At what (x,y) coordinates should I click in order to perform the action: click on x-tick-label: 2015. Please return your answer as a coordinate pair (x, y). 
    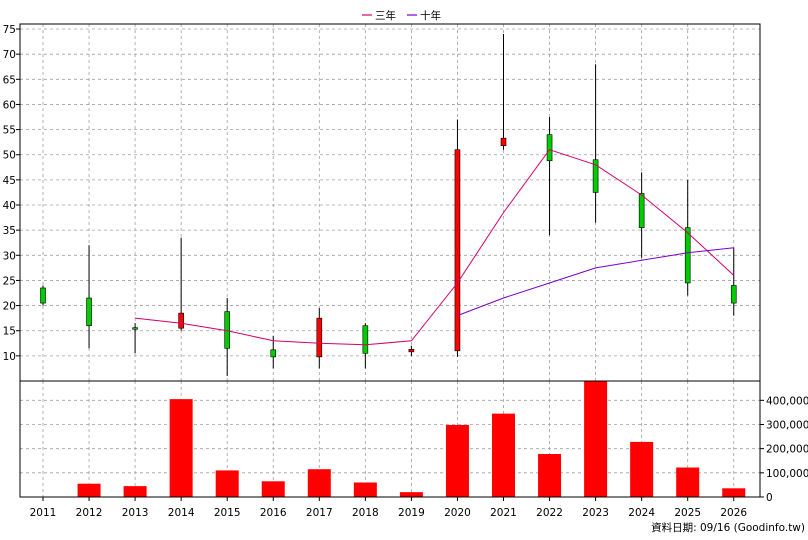
    Looking at the image, I should click on (227, 513).